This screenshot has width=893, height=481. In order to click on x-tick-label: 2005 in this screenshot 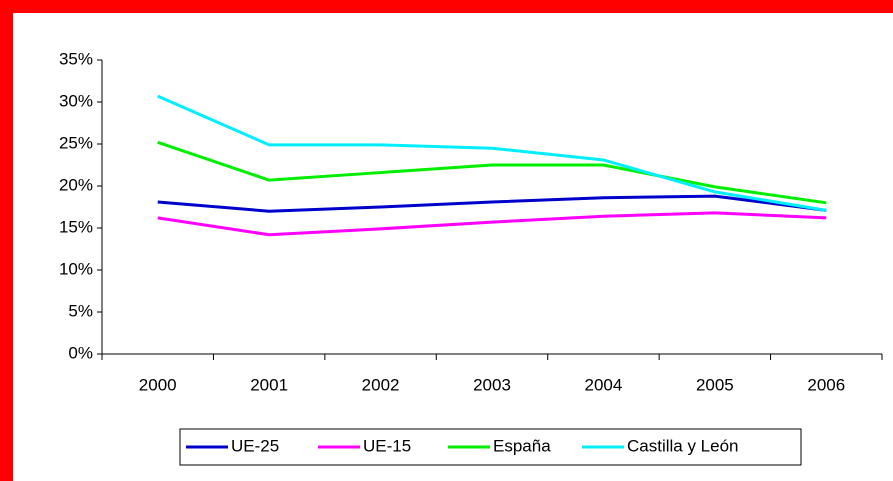, I will do `click(715, 384)`.